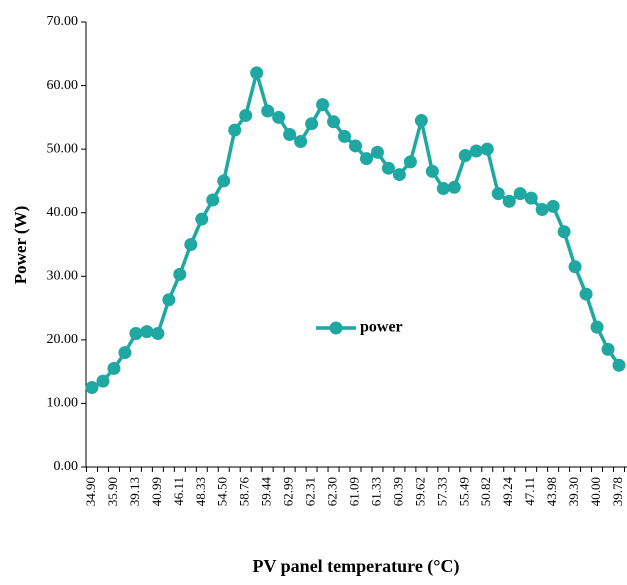  What do you see at coordinates (332, 491) in the screenshot?
I see `x-tick-label: 62.30` at bounding box center [332, 491].